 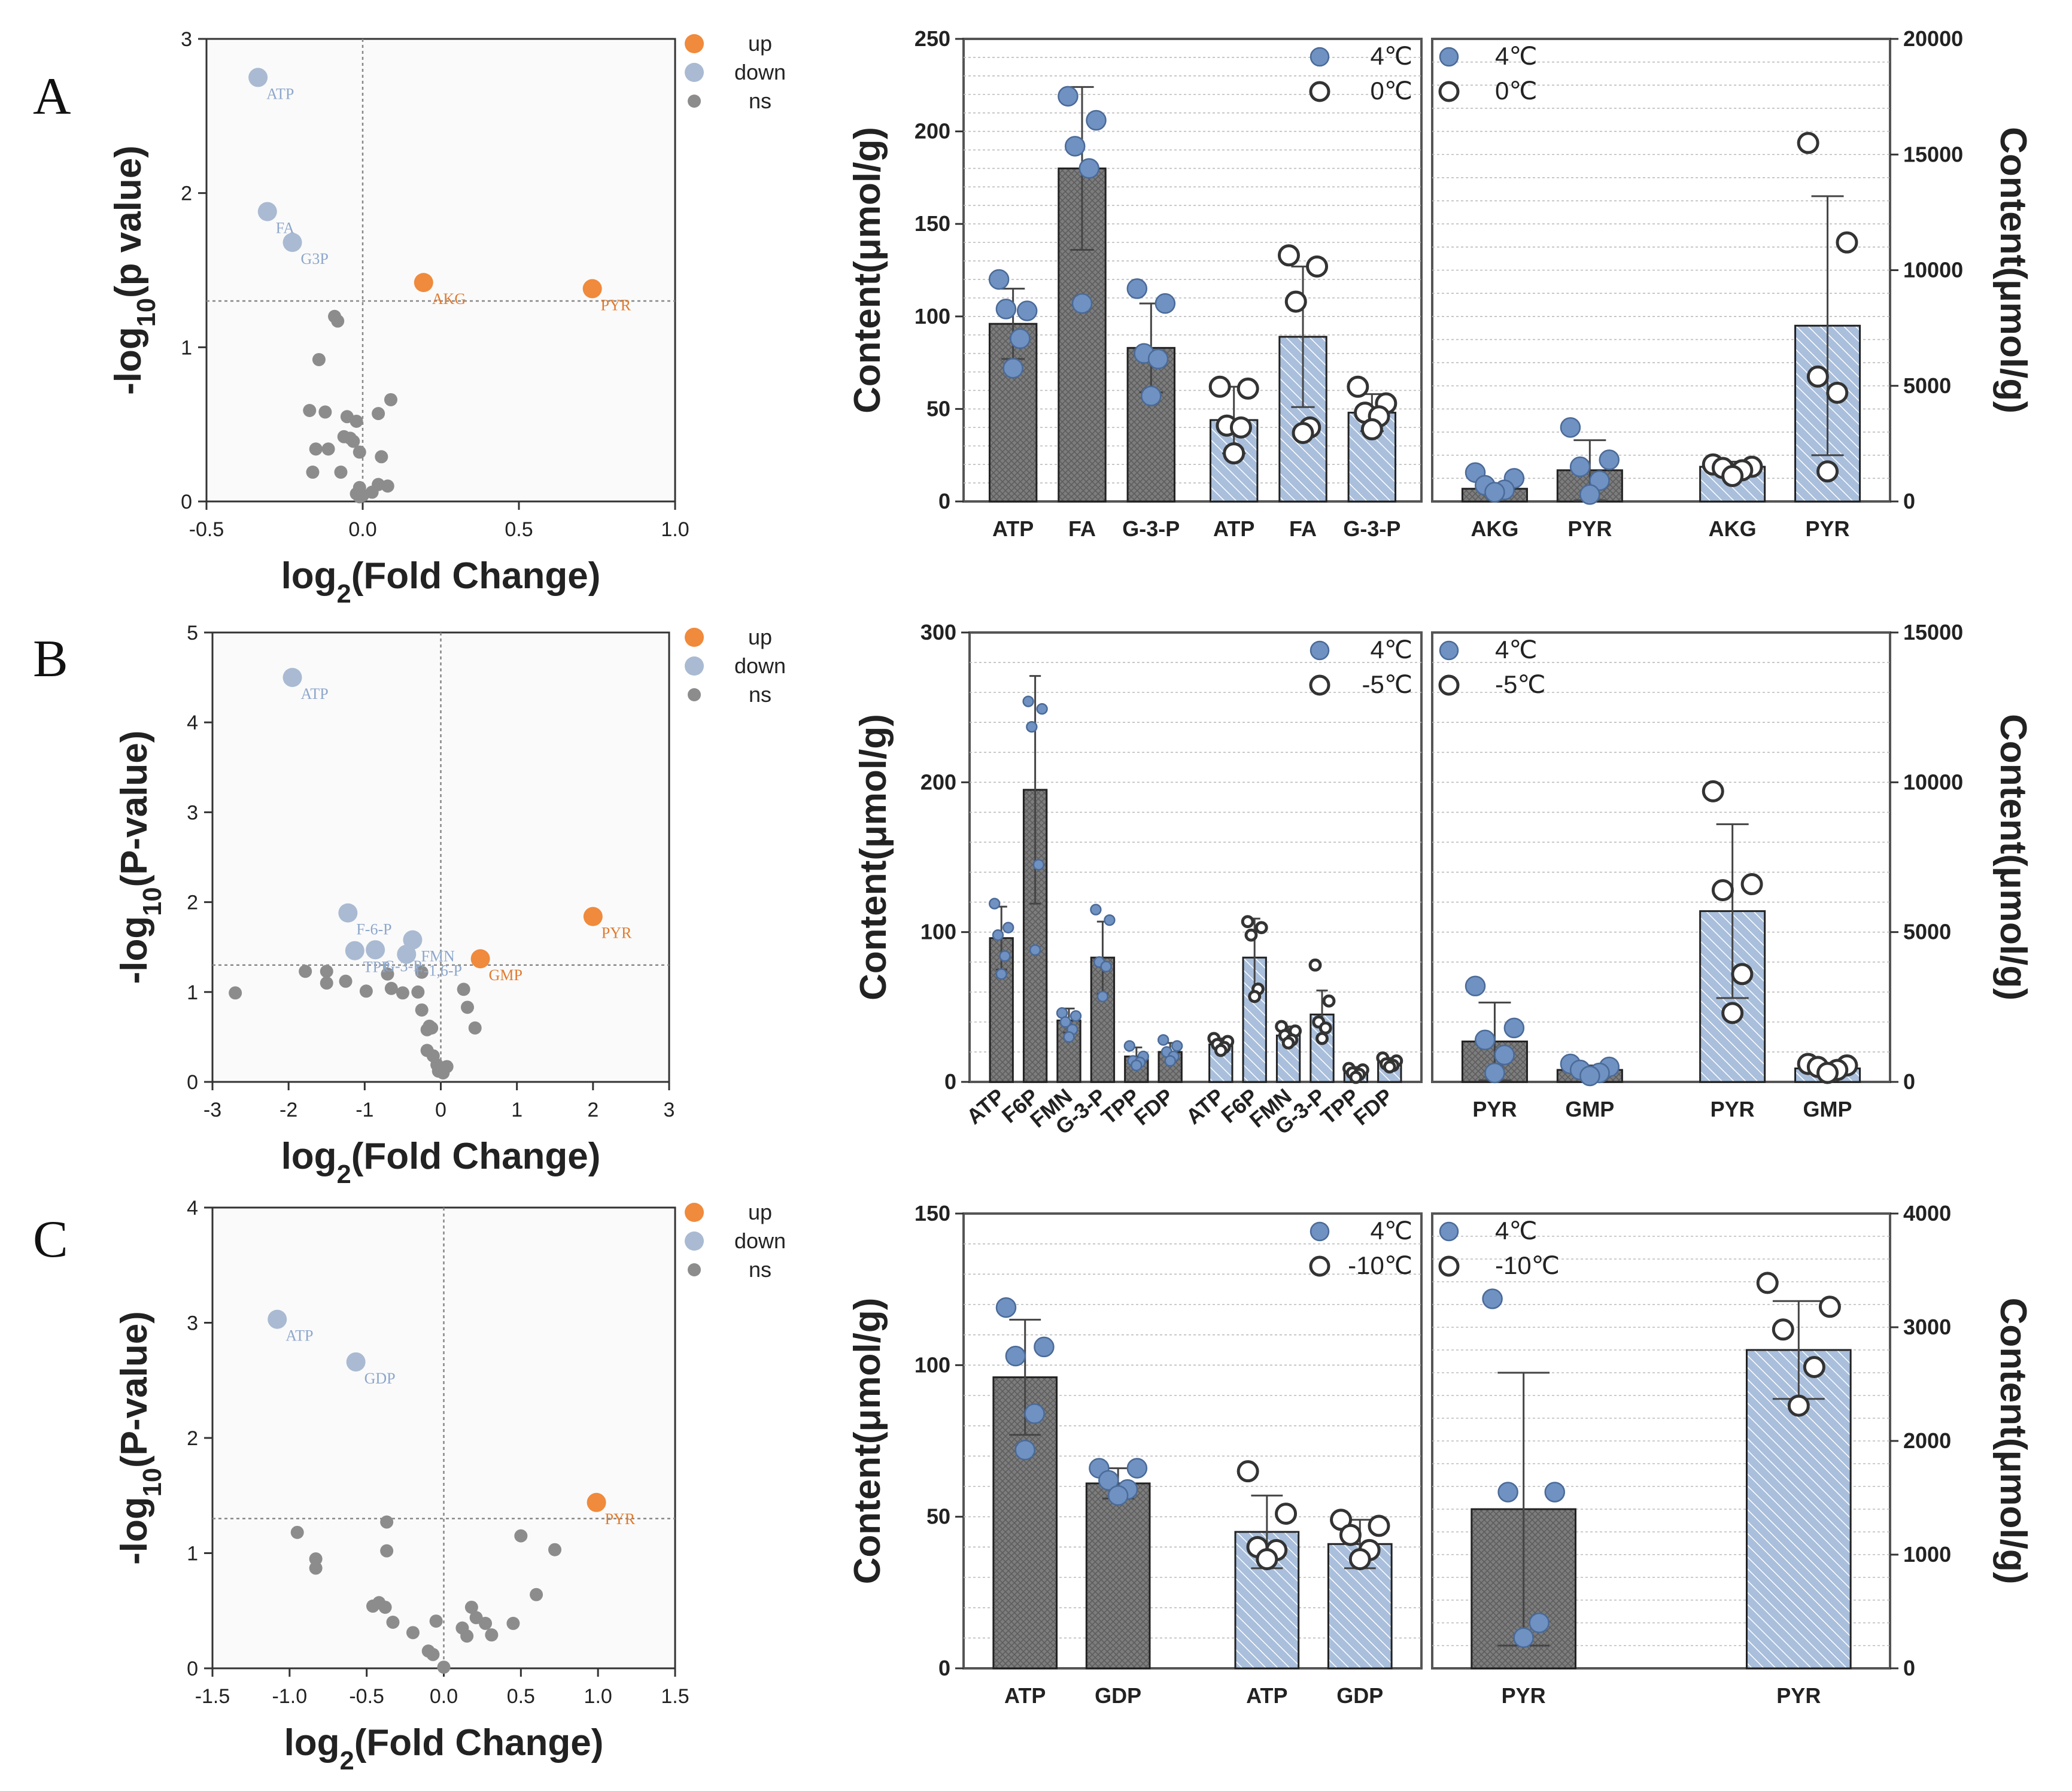 I want to click on x-tick-label: -1.5, so click(x=212, y=1696).